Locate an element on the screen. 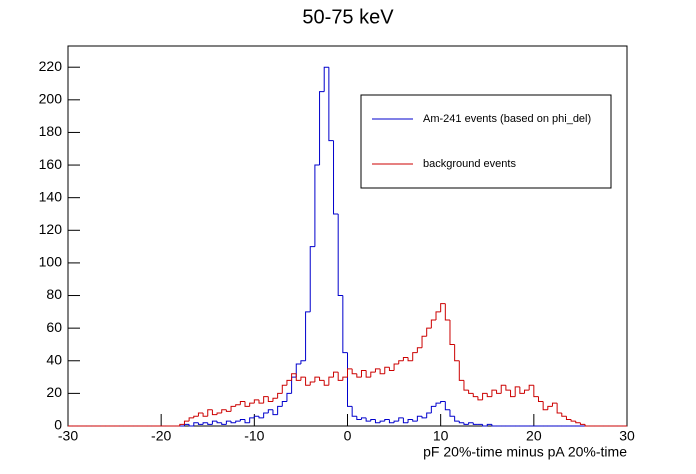 Image resolution: width=696 pixels, height=474 pixels. y-tick-label: 160 is located at coordinates (51, 164).